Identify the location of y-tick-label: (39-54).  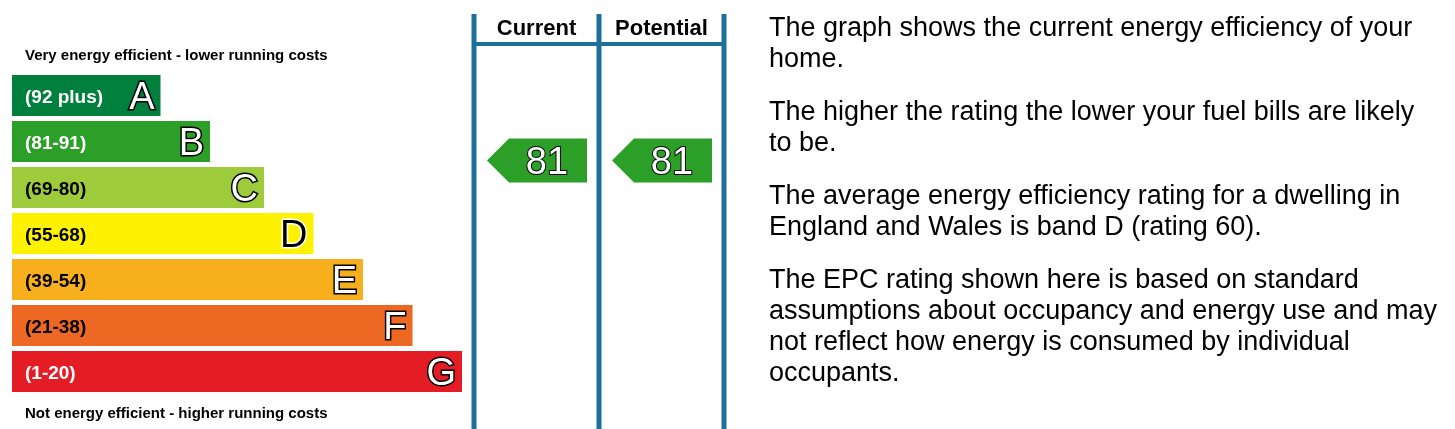
(56, 280).